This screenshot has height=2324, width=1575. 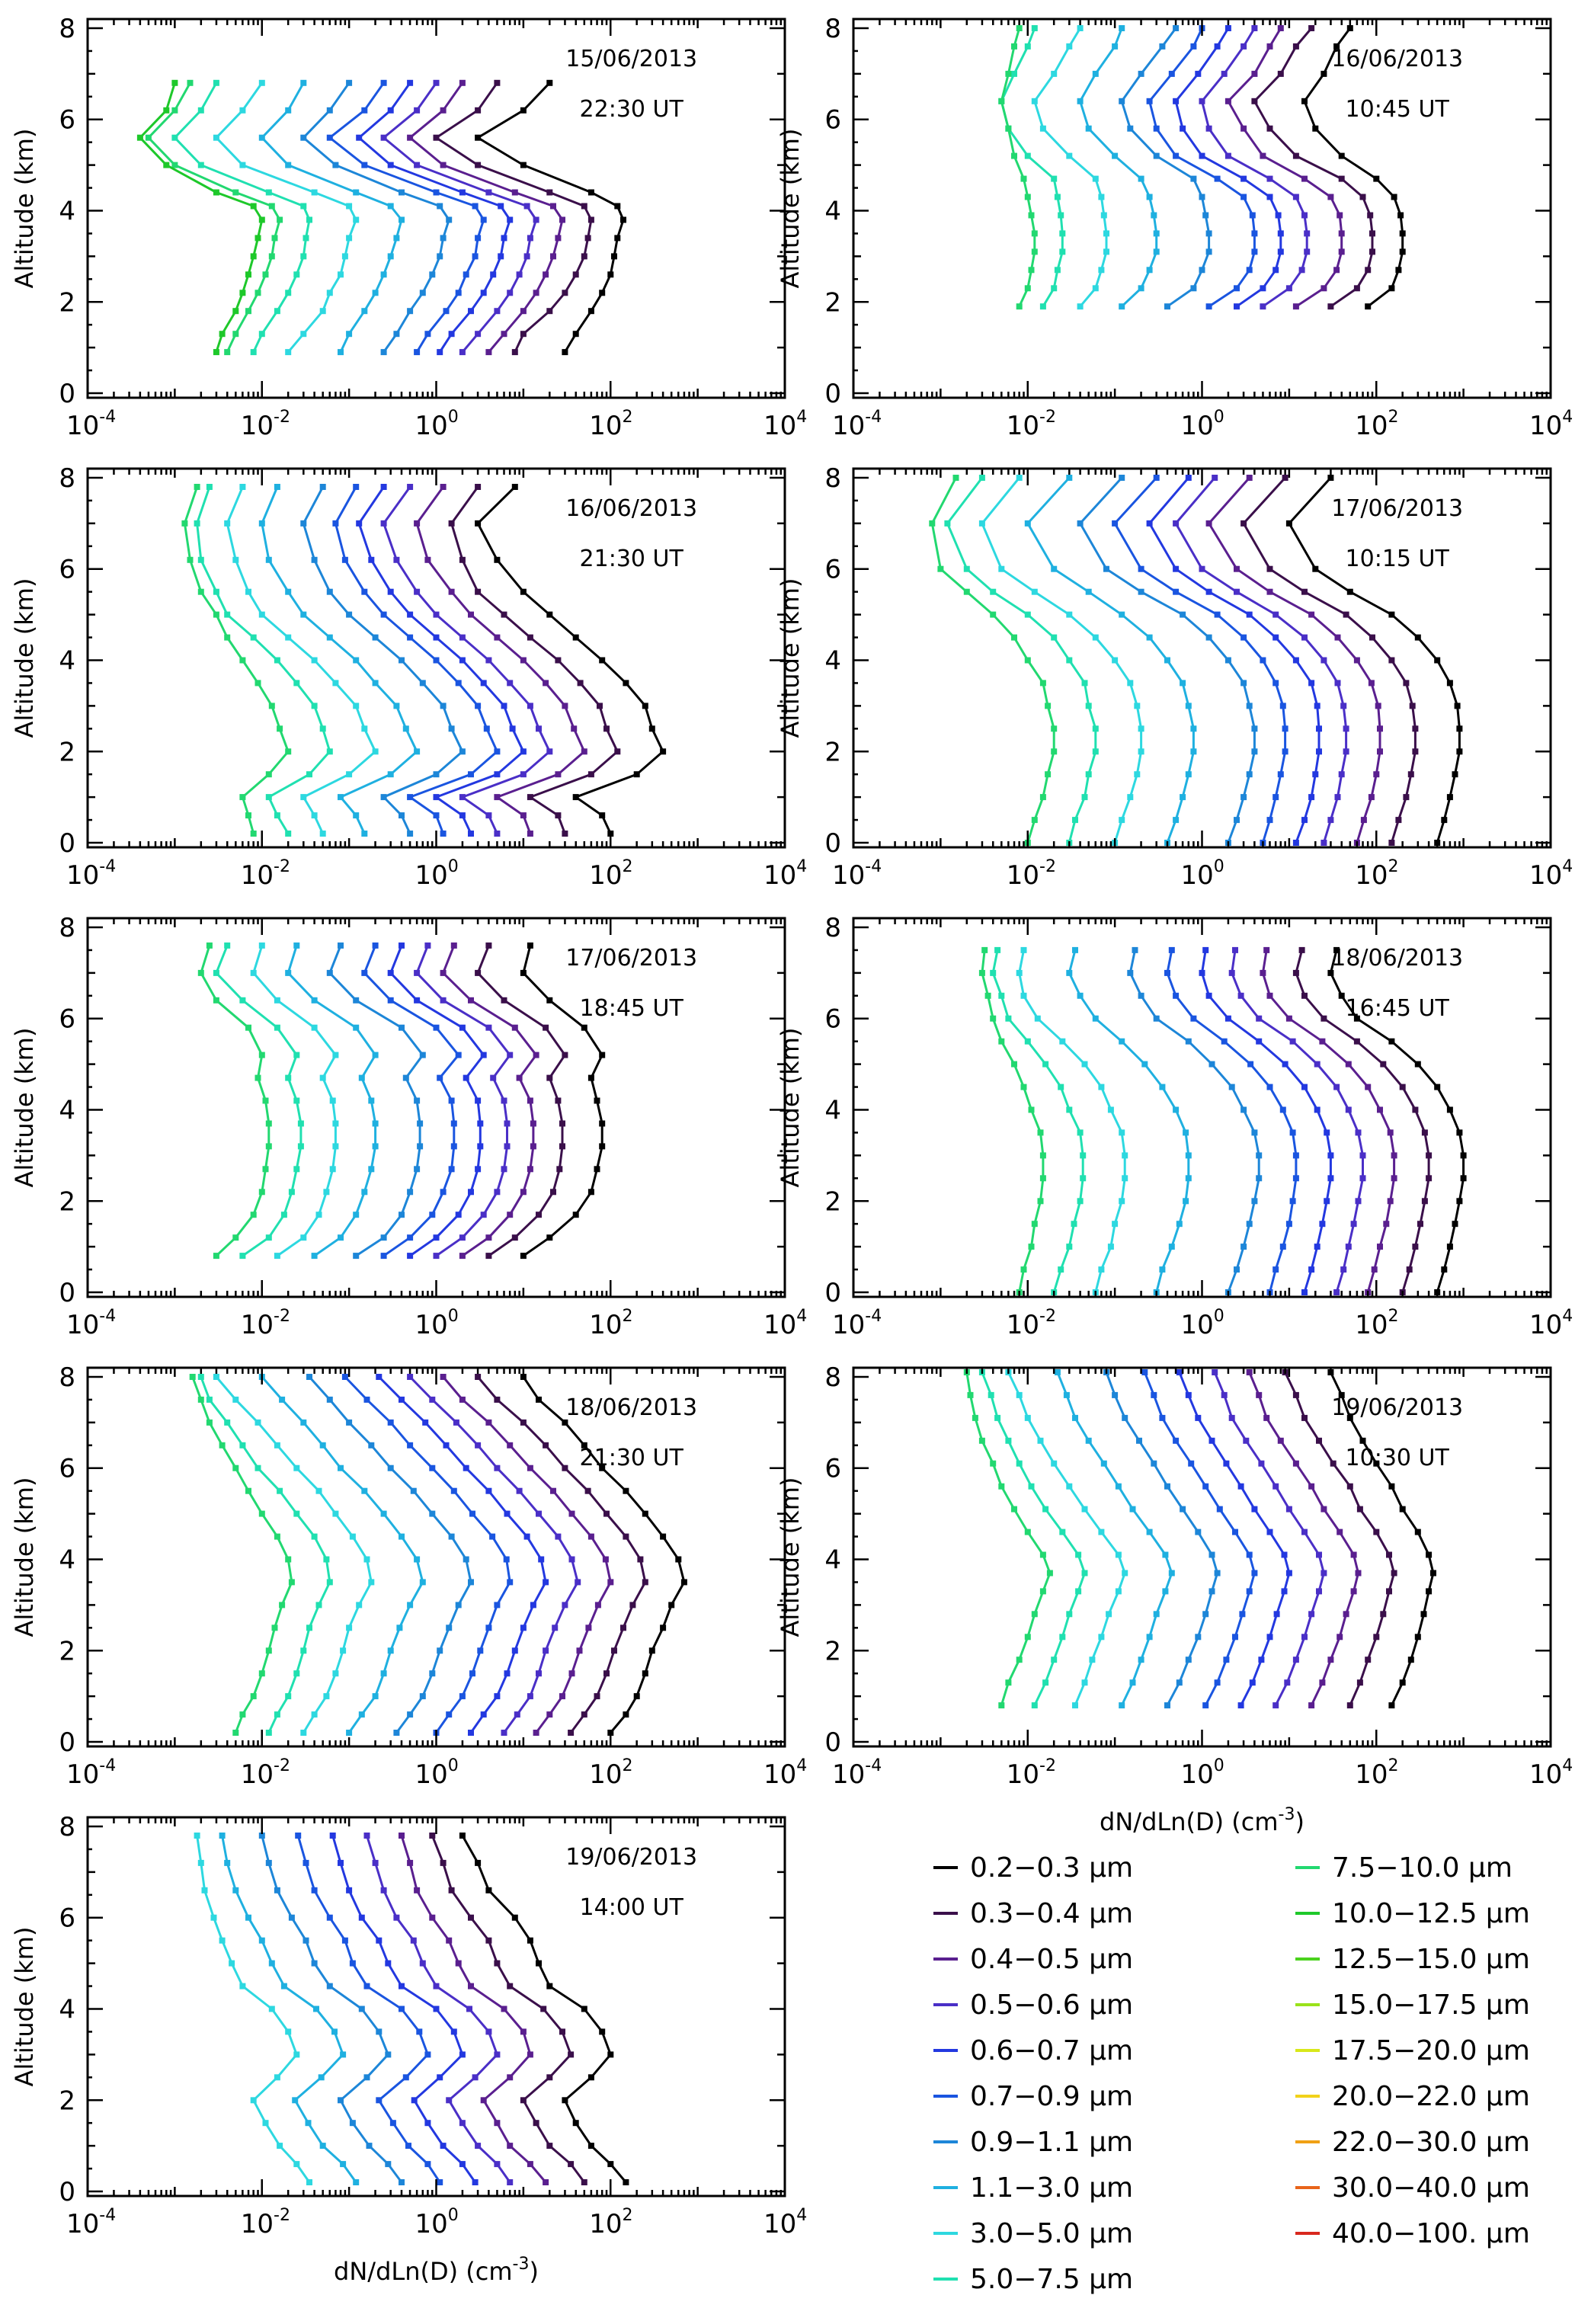 I want to click on x-tick-label: 10-4, so click(x=91, y=1773).